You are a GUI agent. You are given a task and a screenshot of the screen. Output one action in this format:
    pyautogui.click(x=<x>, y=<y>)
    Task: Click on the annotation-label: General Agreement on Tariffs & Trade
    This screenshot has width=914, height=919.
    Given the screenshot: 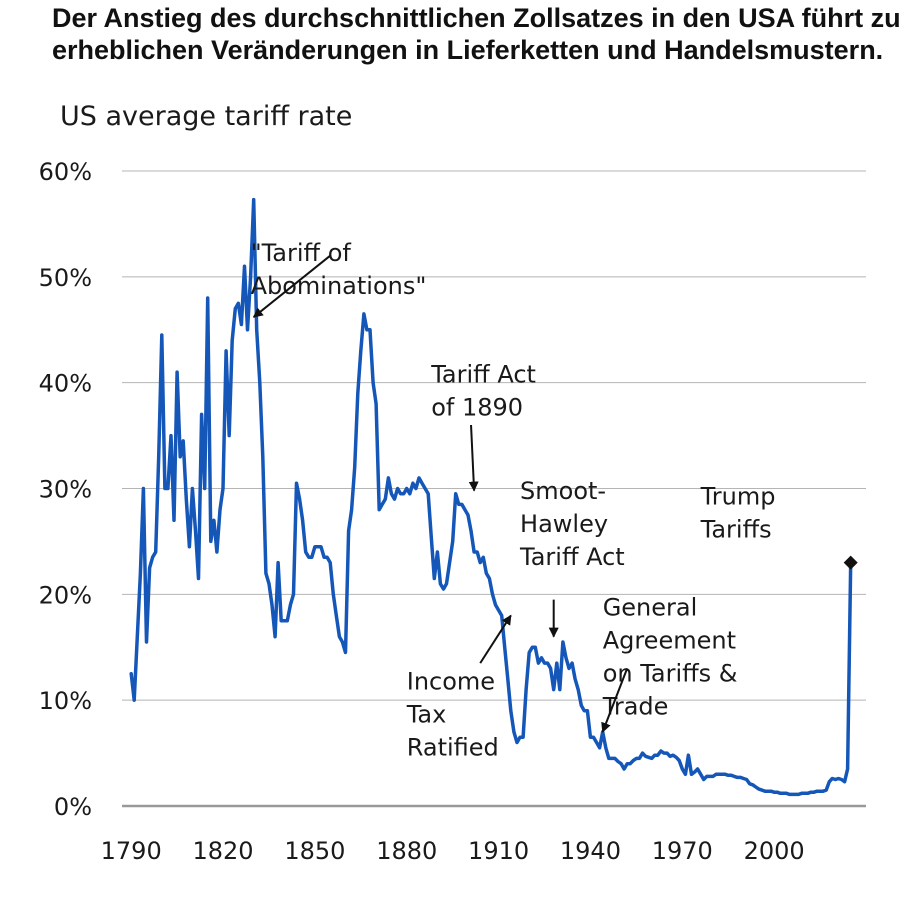 What is the action you would take?
    pyautogui.click(x=670, y=657)
    